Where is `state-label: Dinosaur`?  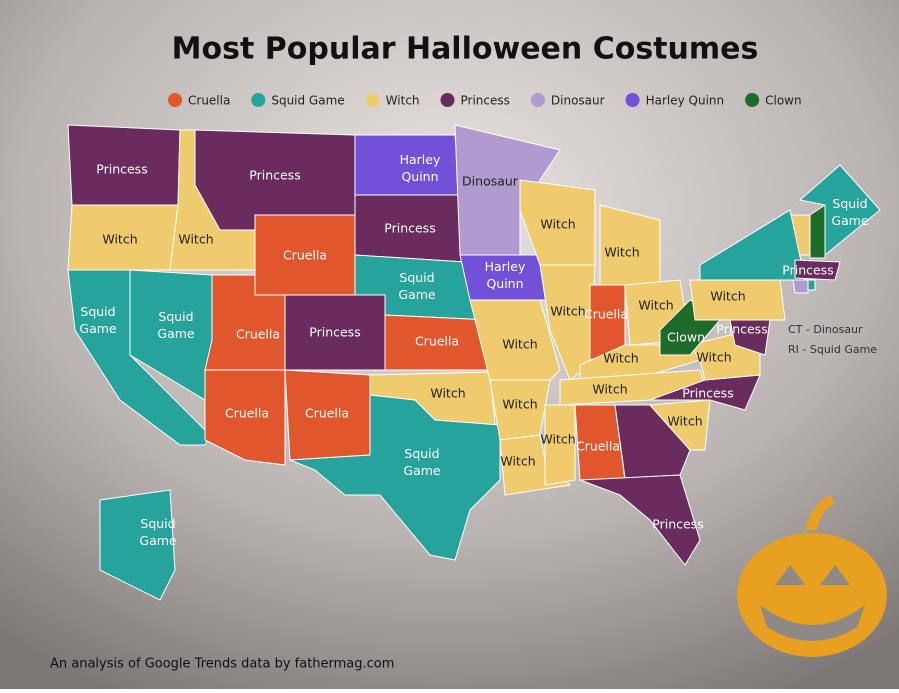 state-label: Dinosaur is located at coordinates (490, 181).